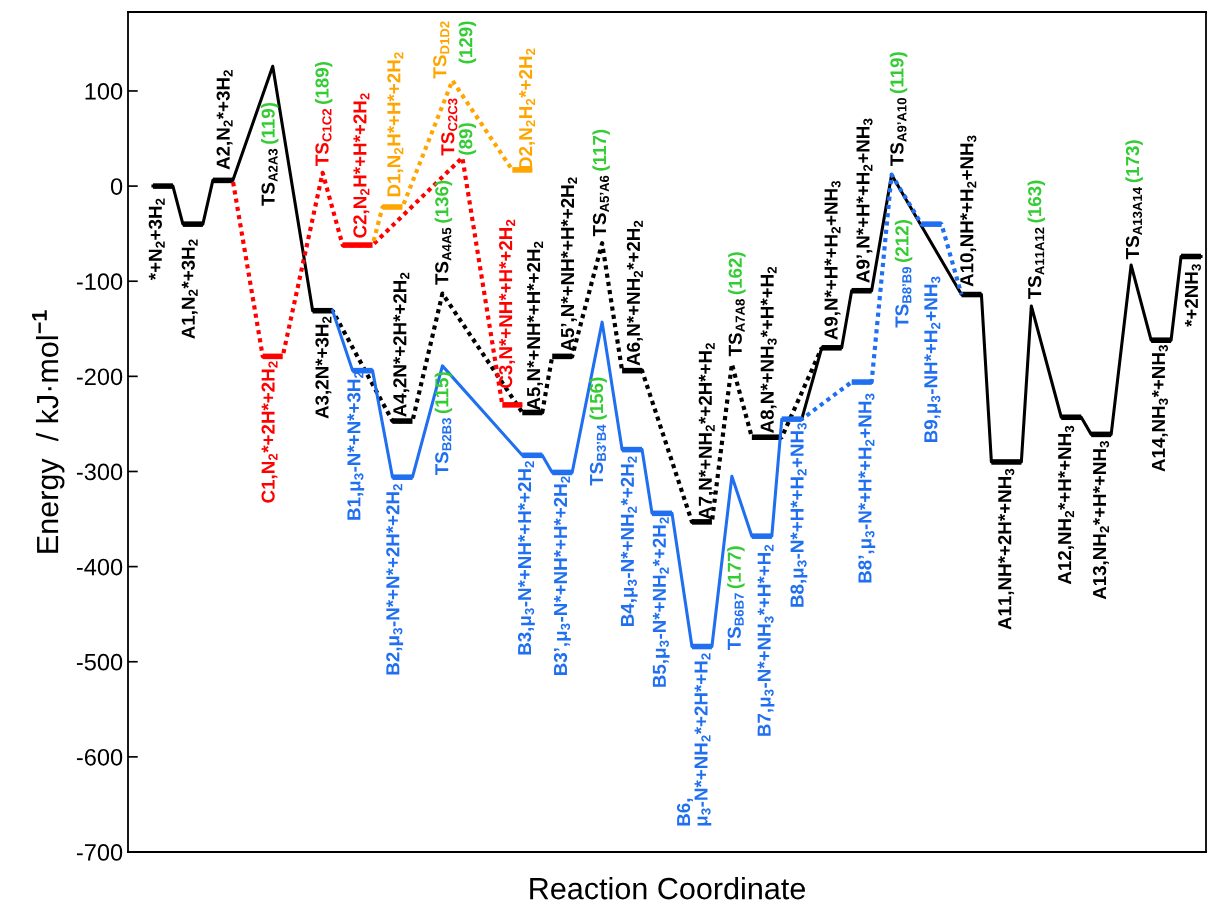  I want to click on annotation: TS$_{A4A5}$, so click(443, 256).